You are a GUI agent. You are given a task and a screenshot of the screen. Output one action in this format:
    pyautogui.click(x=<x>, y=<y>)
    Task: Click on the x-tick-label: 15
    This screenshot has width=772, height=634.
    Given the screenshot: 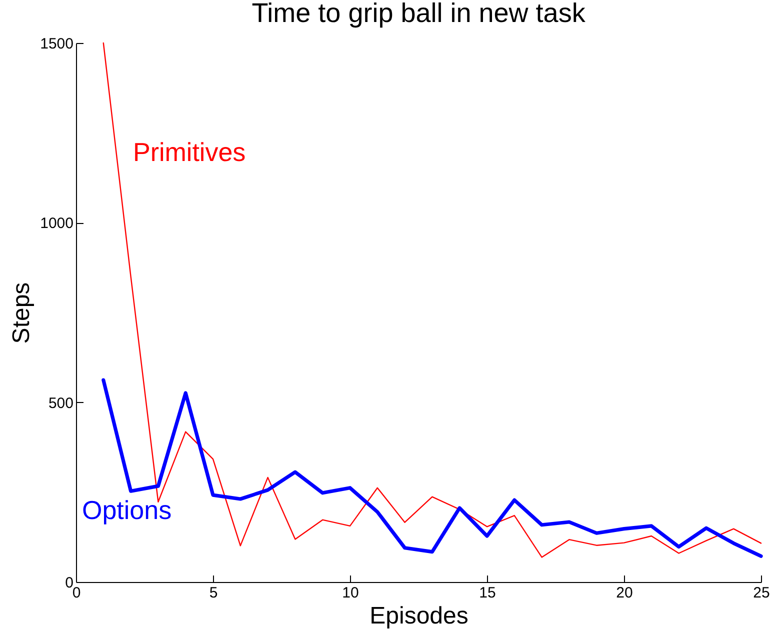 What is the action you would take?
    pyautogui.click(x=487, y=593)
    